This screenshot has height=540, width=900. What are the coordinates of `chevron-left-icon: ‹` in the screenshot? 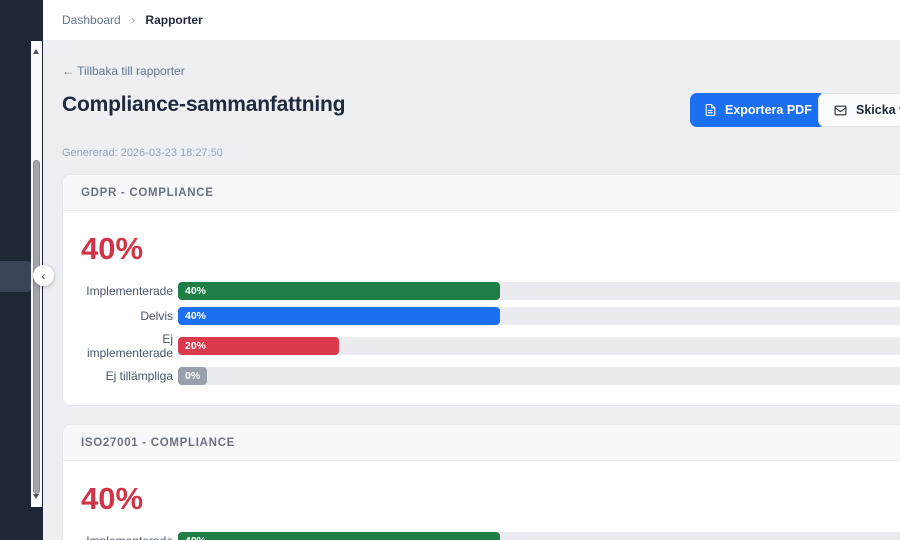 It's located at (43, 275).